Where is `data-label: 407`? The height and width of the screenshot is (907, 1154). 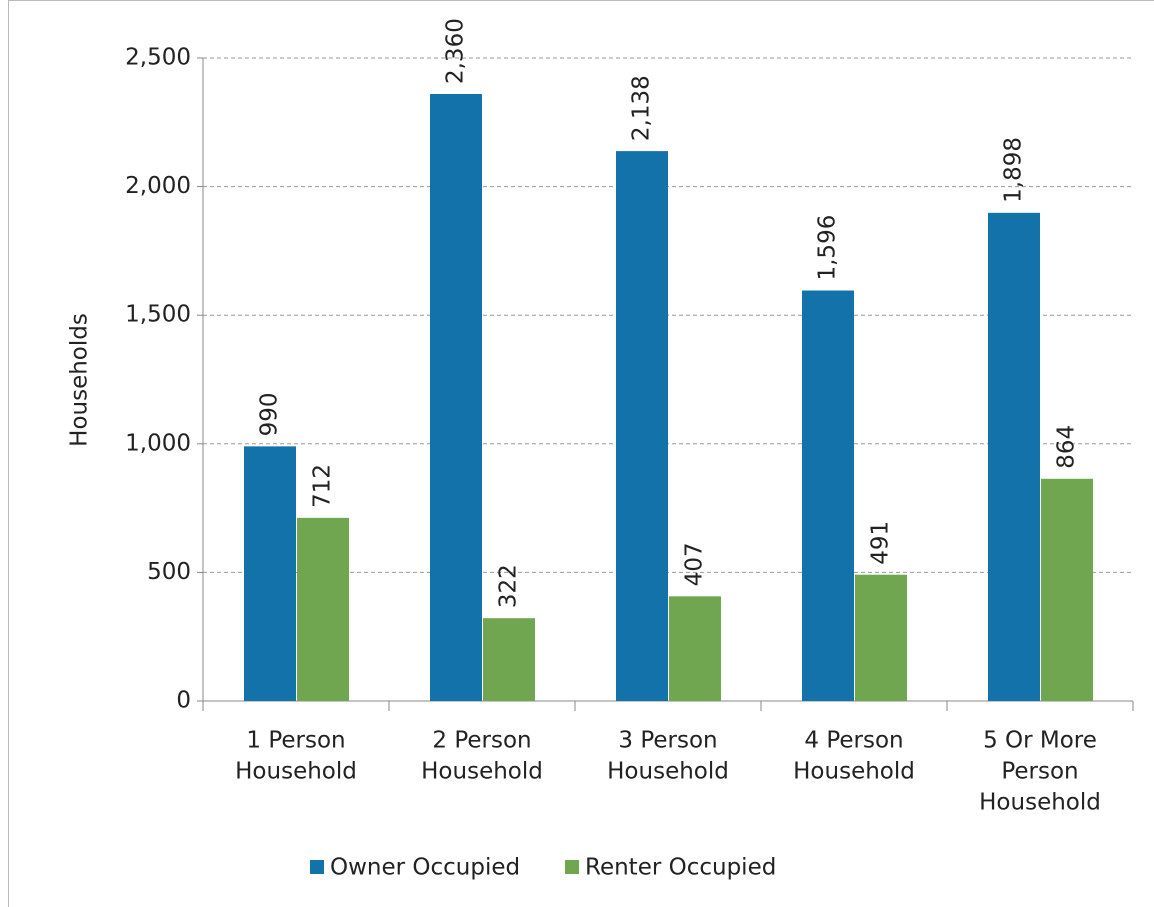 data-label: 407 is located at coordinates (695, 564).